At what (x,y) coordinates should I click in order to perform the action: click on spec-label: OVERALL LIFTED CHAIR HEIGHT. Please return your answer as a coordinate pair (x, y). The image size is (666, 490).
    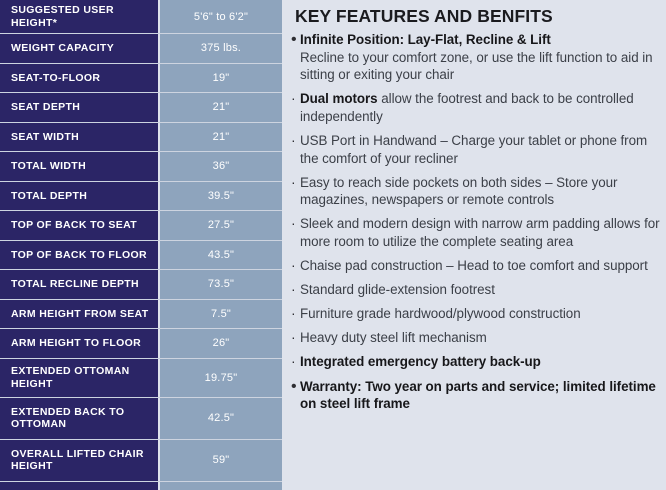
    Looking at the image, I should click on (80, 460).